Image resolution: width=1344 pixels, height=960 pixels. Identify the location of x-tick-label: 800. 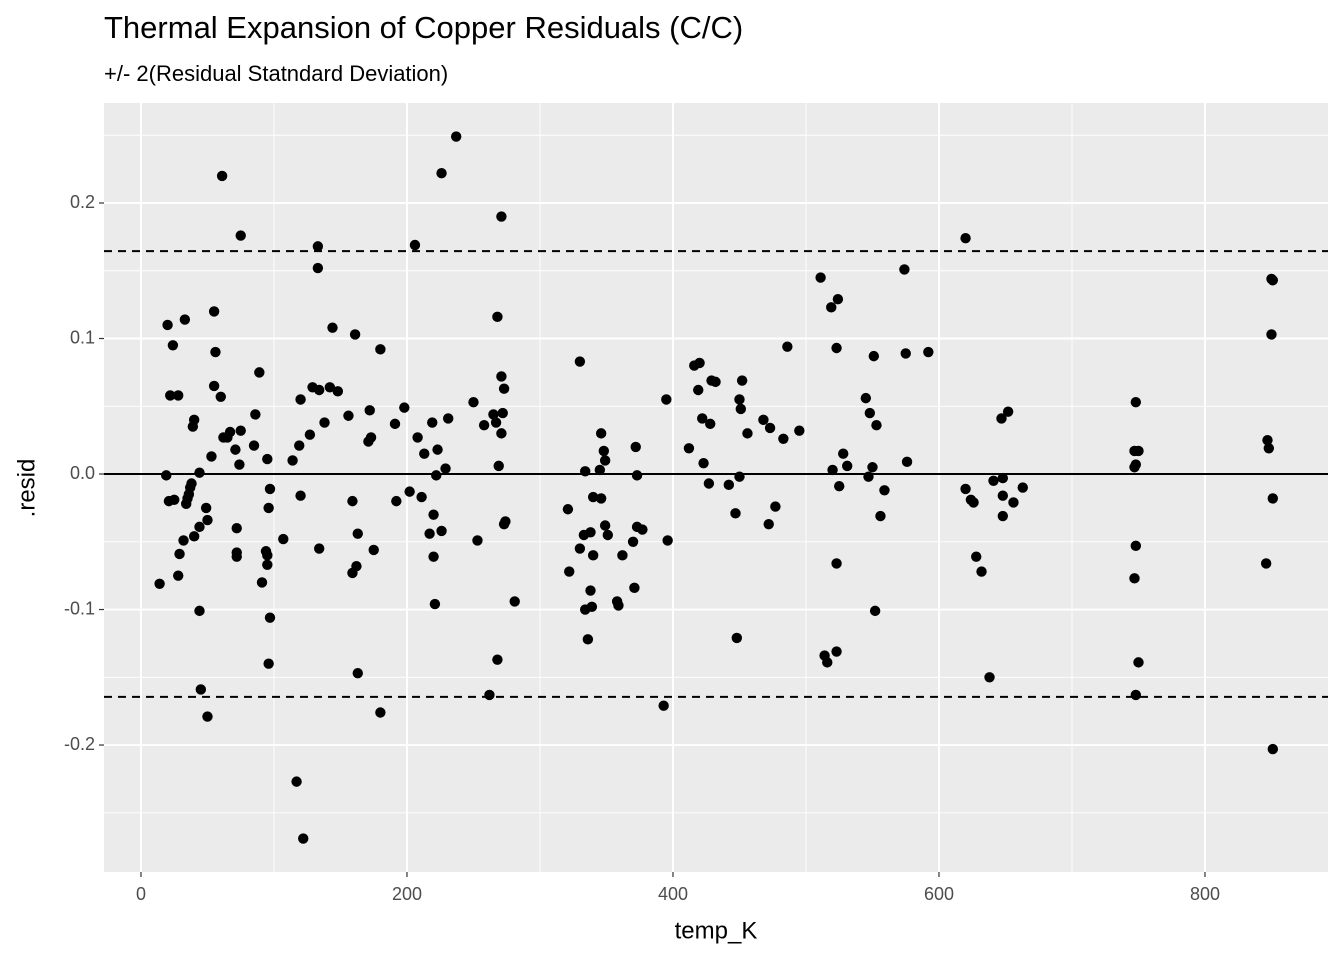
(1205, 894).